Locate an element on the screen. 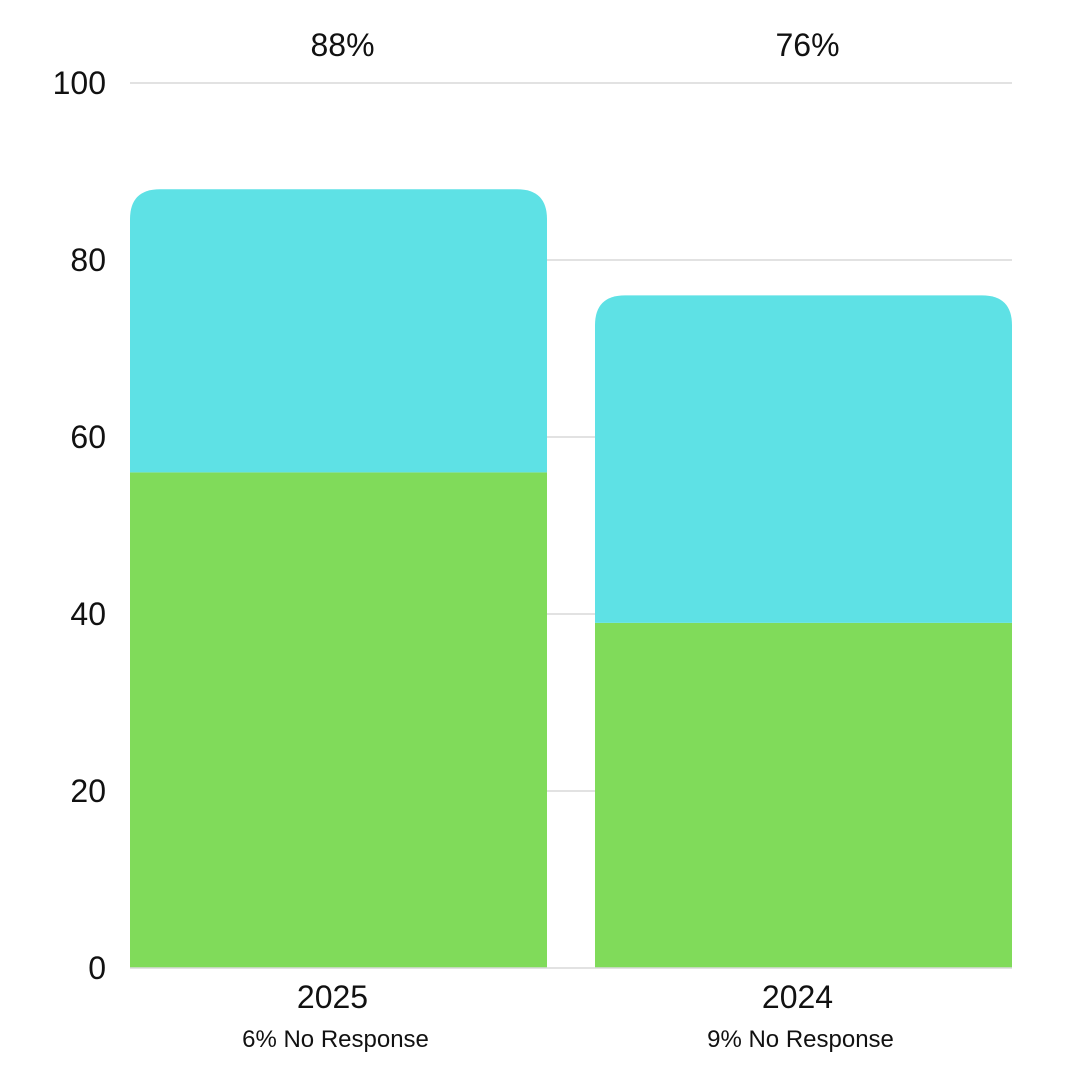 The image size is (1080, 1080). x-category-label: 2024 is located at coordinates (797, 997).